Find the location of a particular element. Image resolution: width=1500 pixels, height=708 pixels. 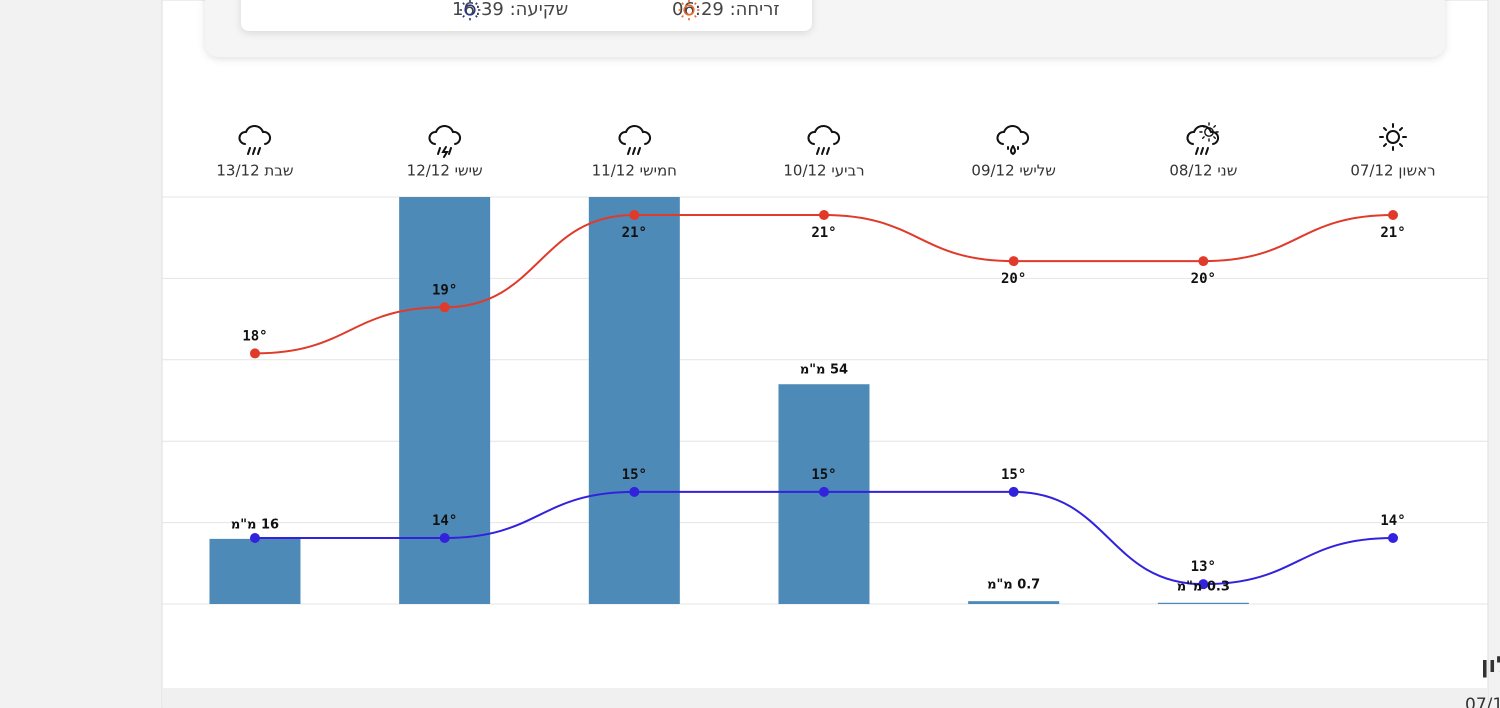

temp-label: 13° is located at coordinates (1203, 567).